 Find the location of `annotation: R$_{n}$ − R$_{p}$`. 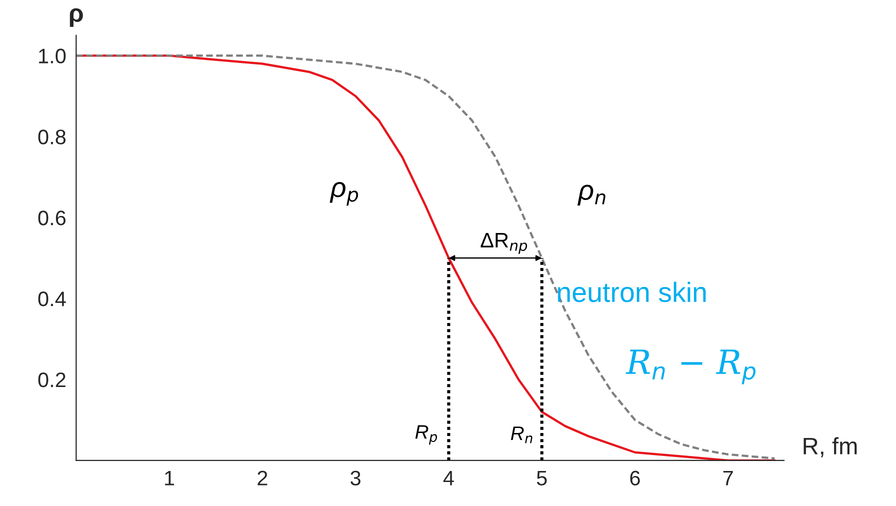

annotation: R$_{n}$ − R$_{p}$ is located at coordinates (691, 367).